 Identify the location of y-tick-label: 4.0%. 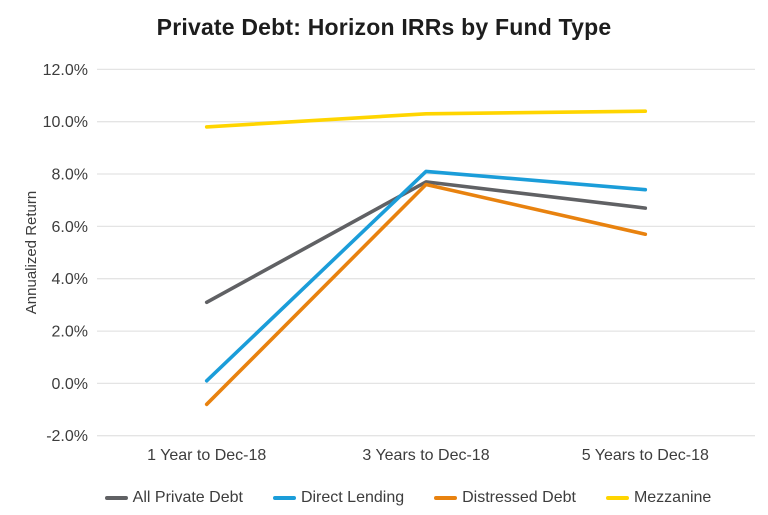
(70, 279).